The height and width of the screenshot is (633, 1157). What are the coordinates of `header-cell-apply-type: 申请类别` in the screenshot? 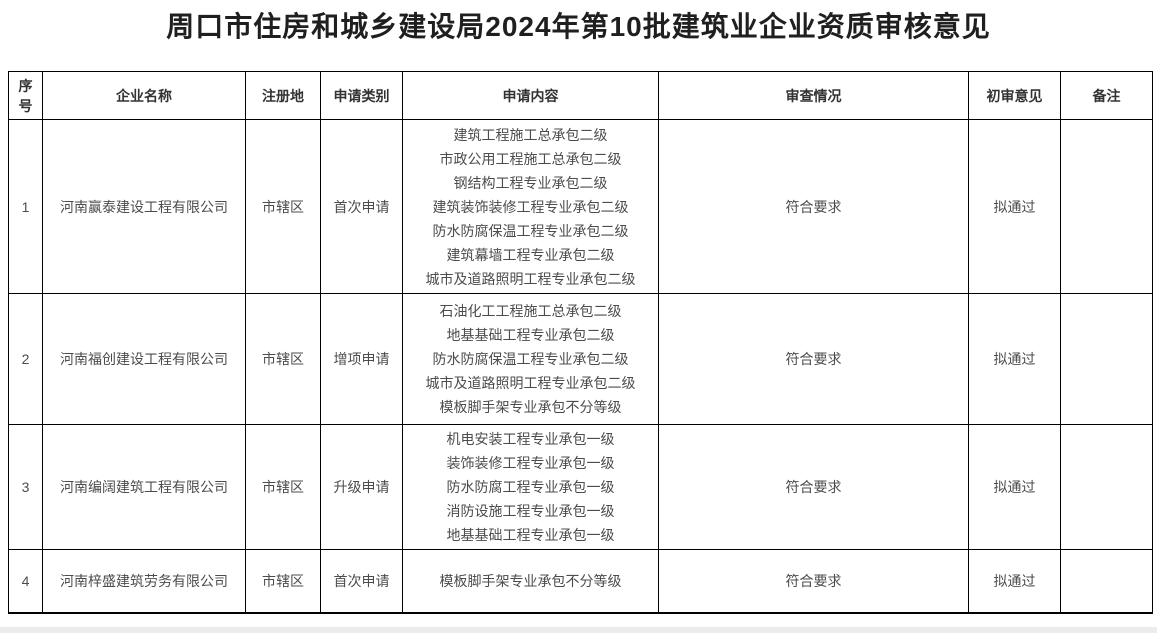 It's located at (361, 95).